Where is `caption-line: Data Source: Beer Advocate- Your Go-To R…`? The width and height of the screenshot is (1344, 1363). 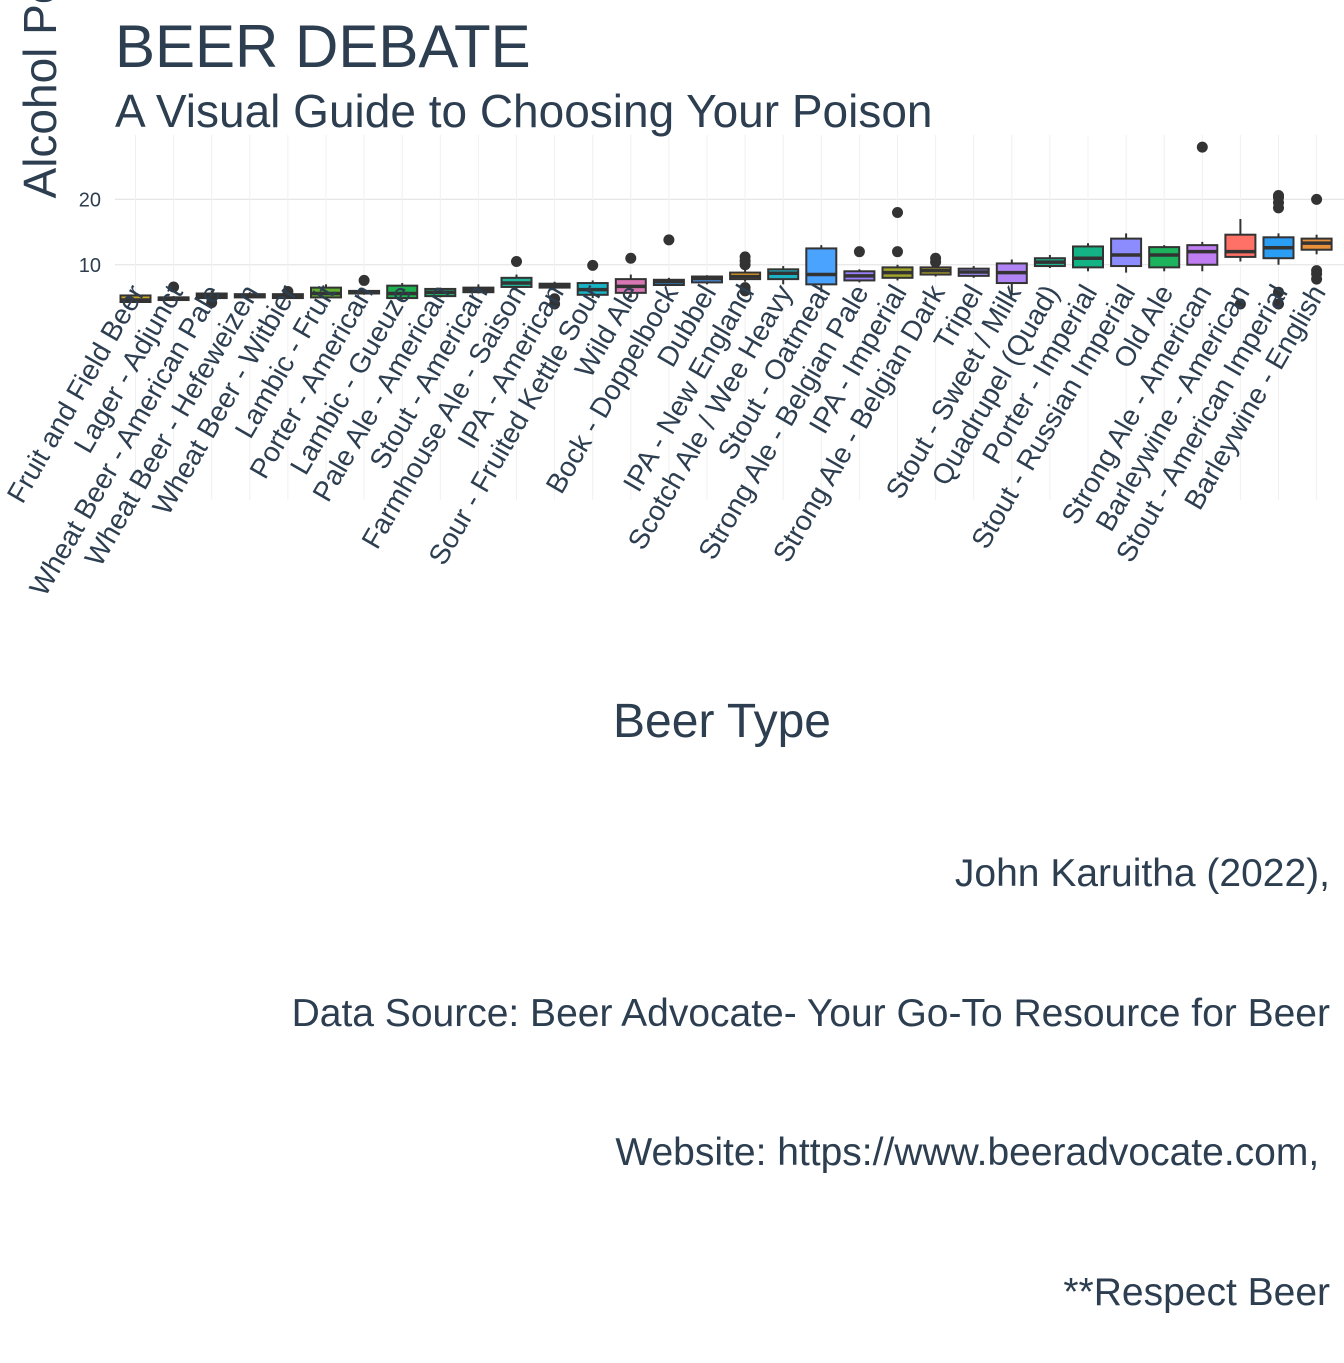
caption-line: Data Source: Beer Advocate- Your Go-To R… is located at coordinates (810, 1013).